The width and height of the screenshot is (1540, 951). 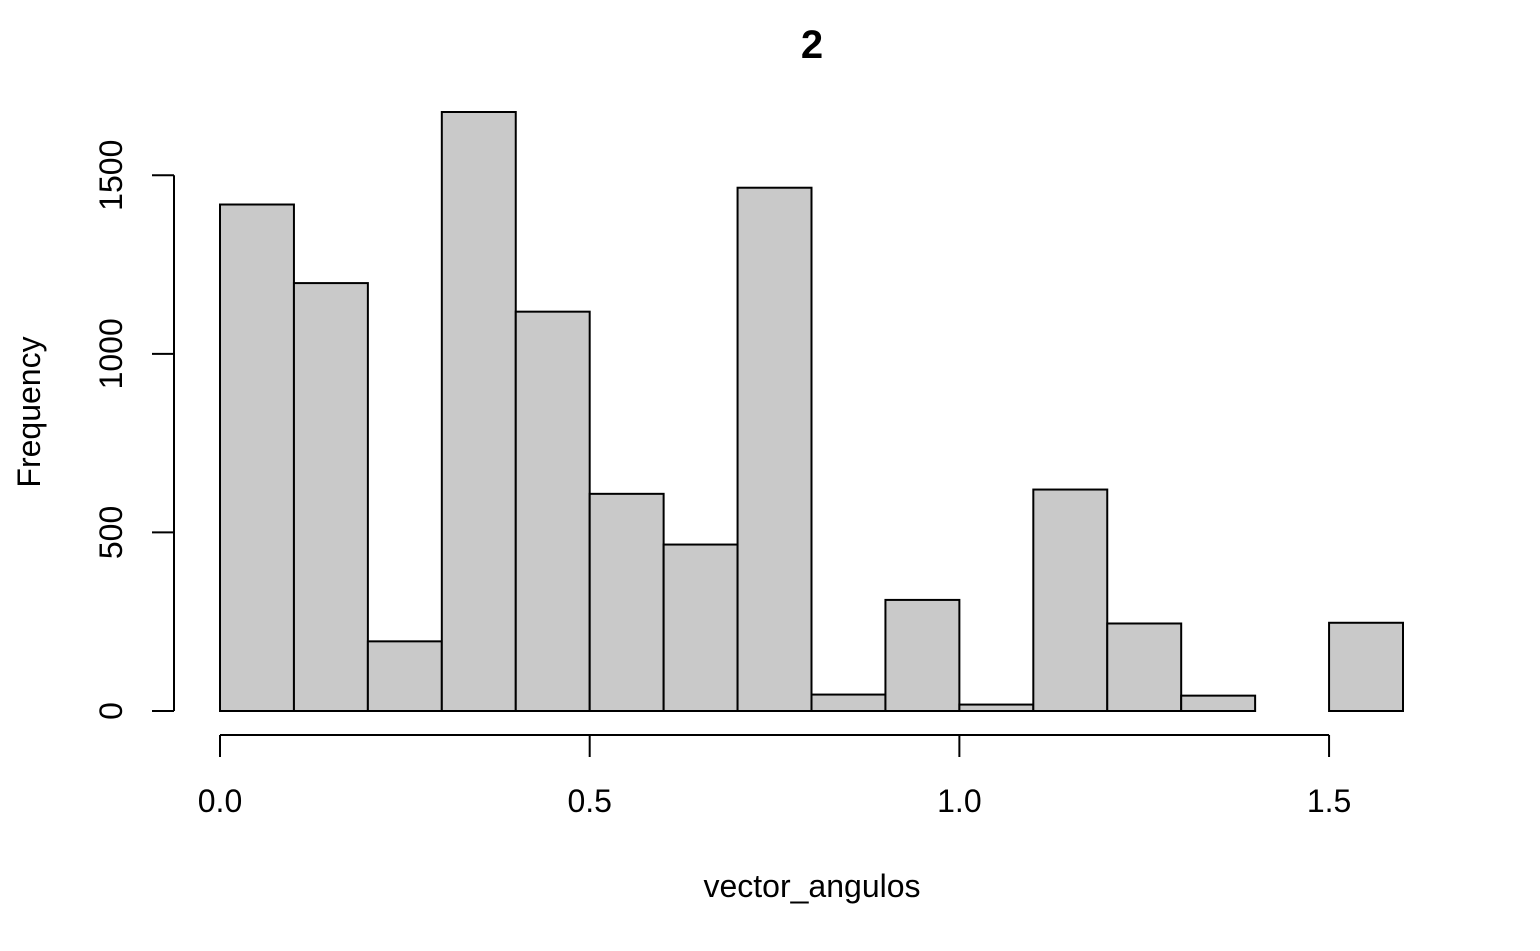 I want to click on y-tick-label: 500, so click(x=111, y=532).